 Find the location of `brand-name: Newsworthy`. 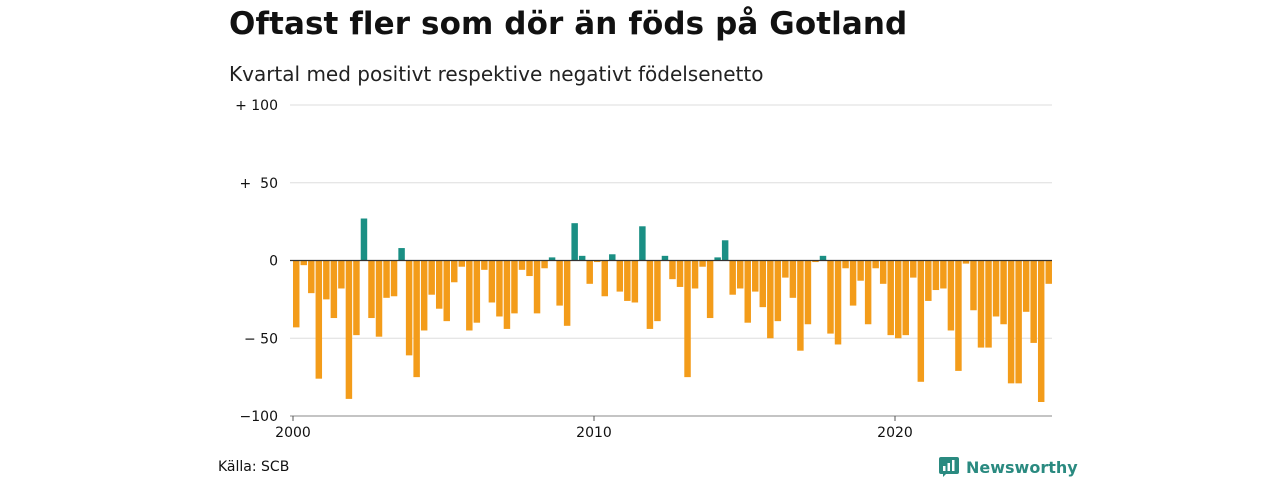

brand-name: Newsworthy is located at coordinates (1022, 467).